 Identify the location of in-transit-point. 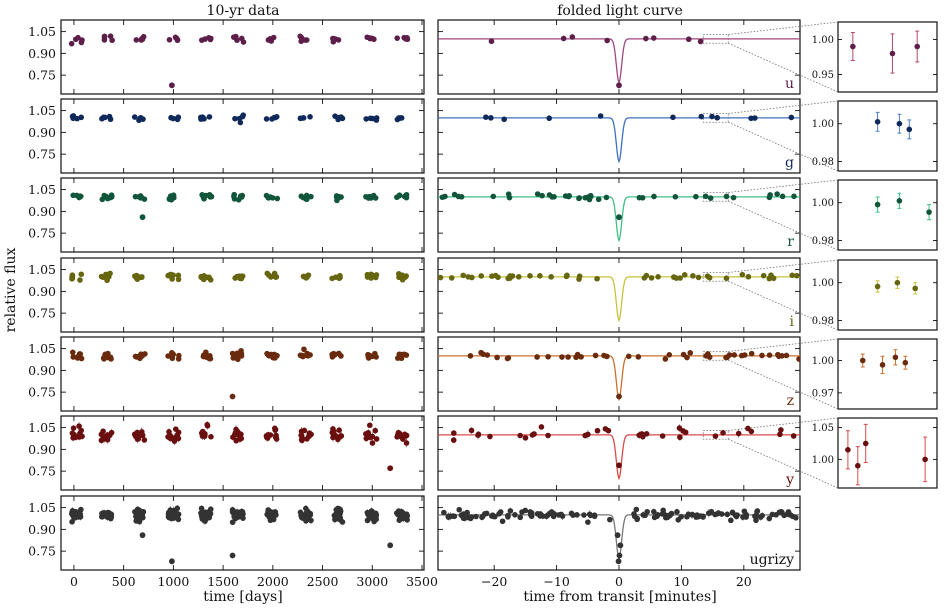
(619, 465).